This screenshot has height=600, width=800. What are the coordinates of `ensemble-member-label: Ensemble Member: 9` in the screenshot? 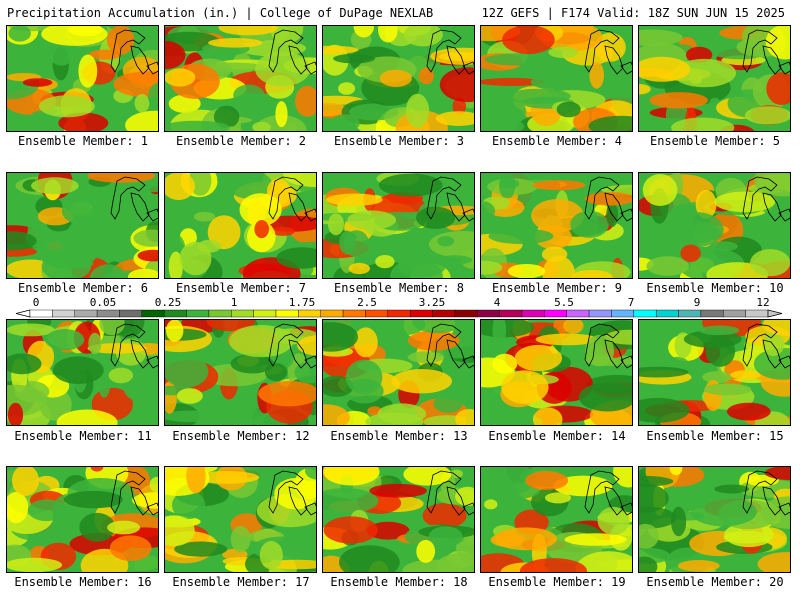 It's located at (557, 288).